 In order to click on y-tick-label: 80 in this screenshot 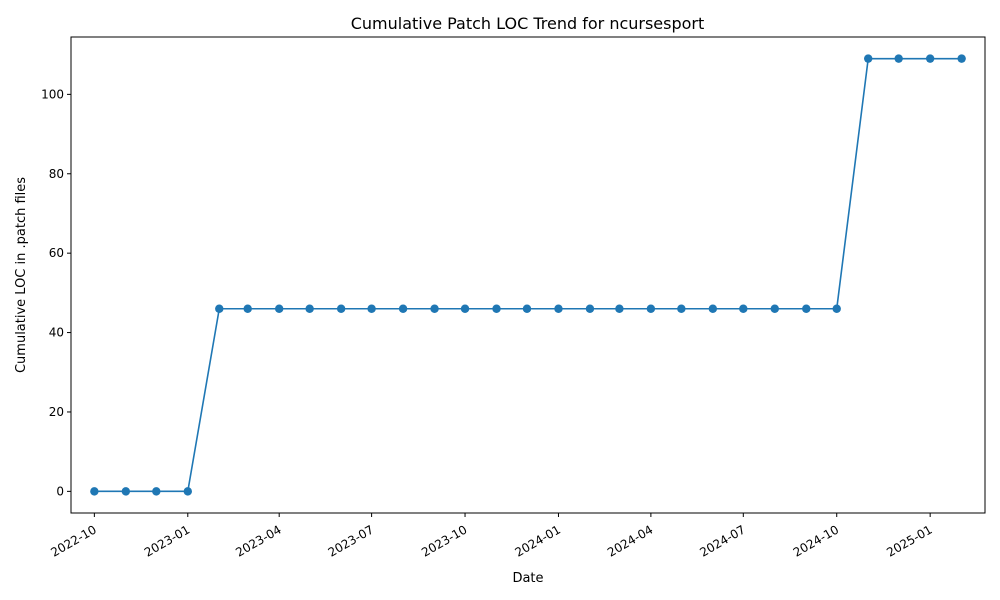, I will do `click(56, 174)`.